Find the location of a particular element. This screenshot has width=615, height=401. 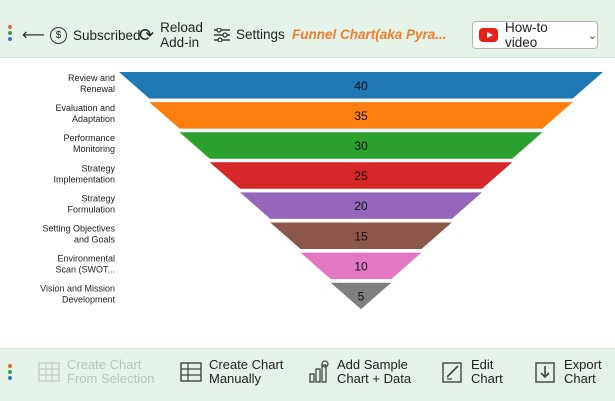

funnel-value-label: 10 is located at coordinates (361, 266).